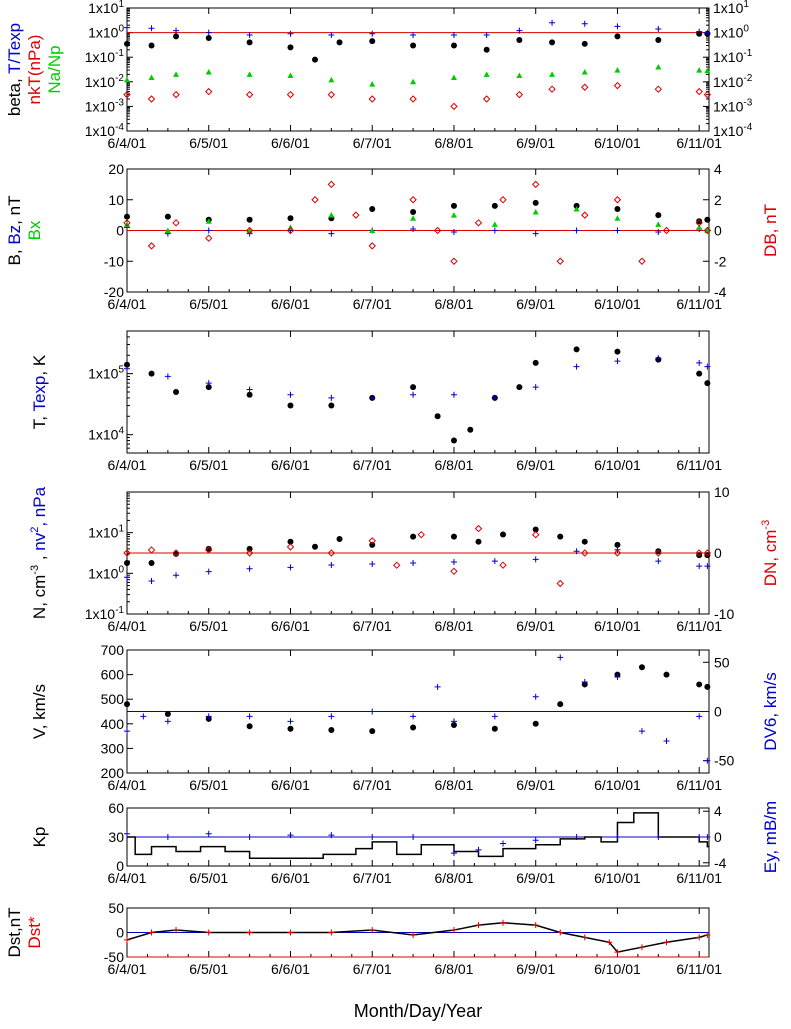 This screenshot has height=1029, width=791. Describe the element at coordinates (14, 210) in the screenshot. I see `y-axis-label-part-2: , nT` at that location.